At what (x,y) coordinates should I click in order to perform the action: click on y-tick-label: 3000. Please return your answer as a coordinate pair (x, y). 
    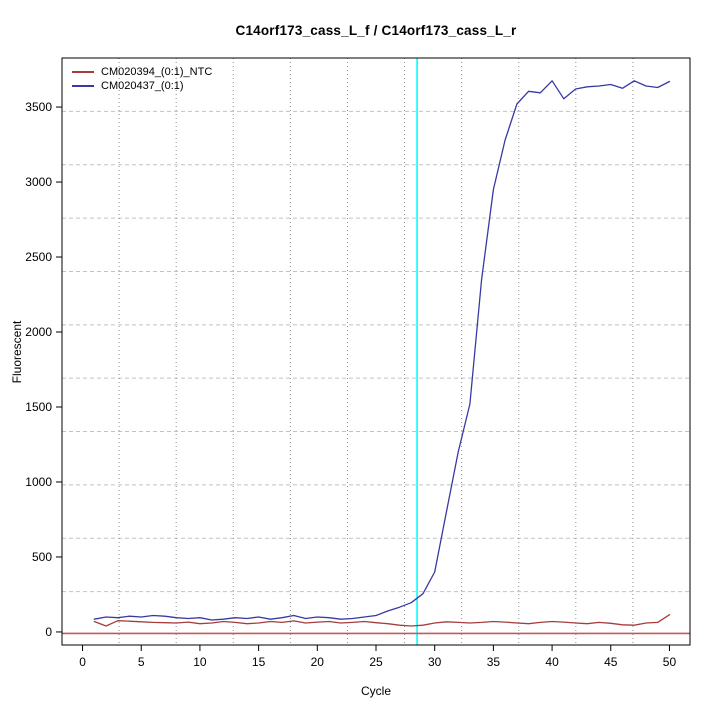
    Looking at the image, I should click on (38, 182).